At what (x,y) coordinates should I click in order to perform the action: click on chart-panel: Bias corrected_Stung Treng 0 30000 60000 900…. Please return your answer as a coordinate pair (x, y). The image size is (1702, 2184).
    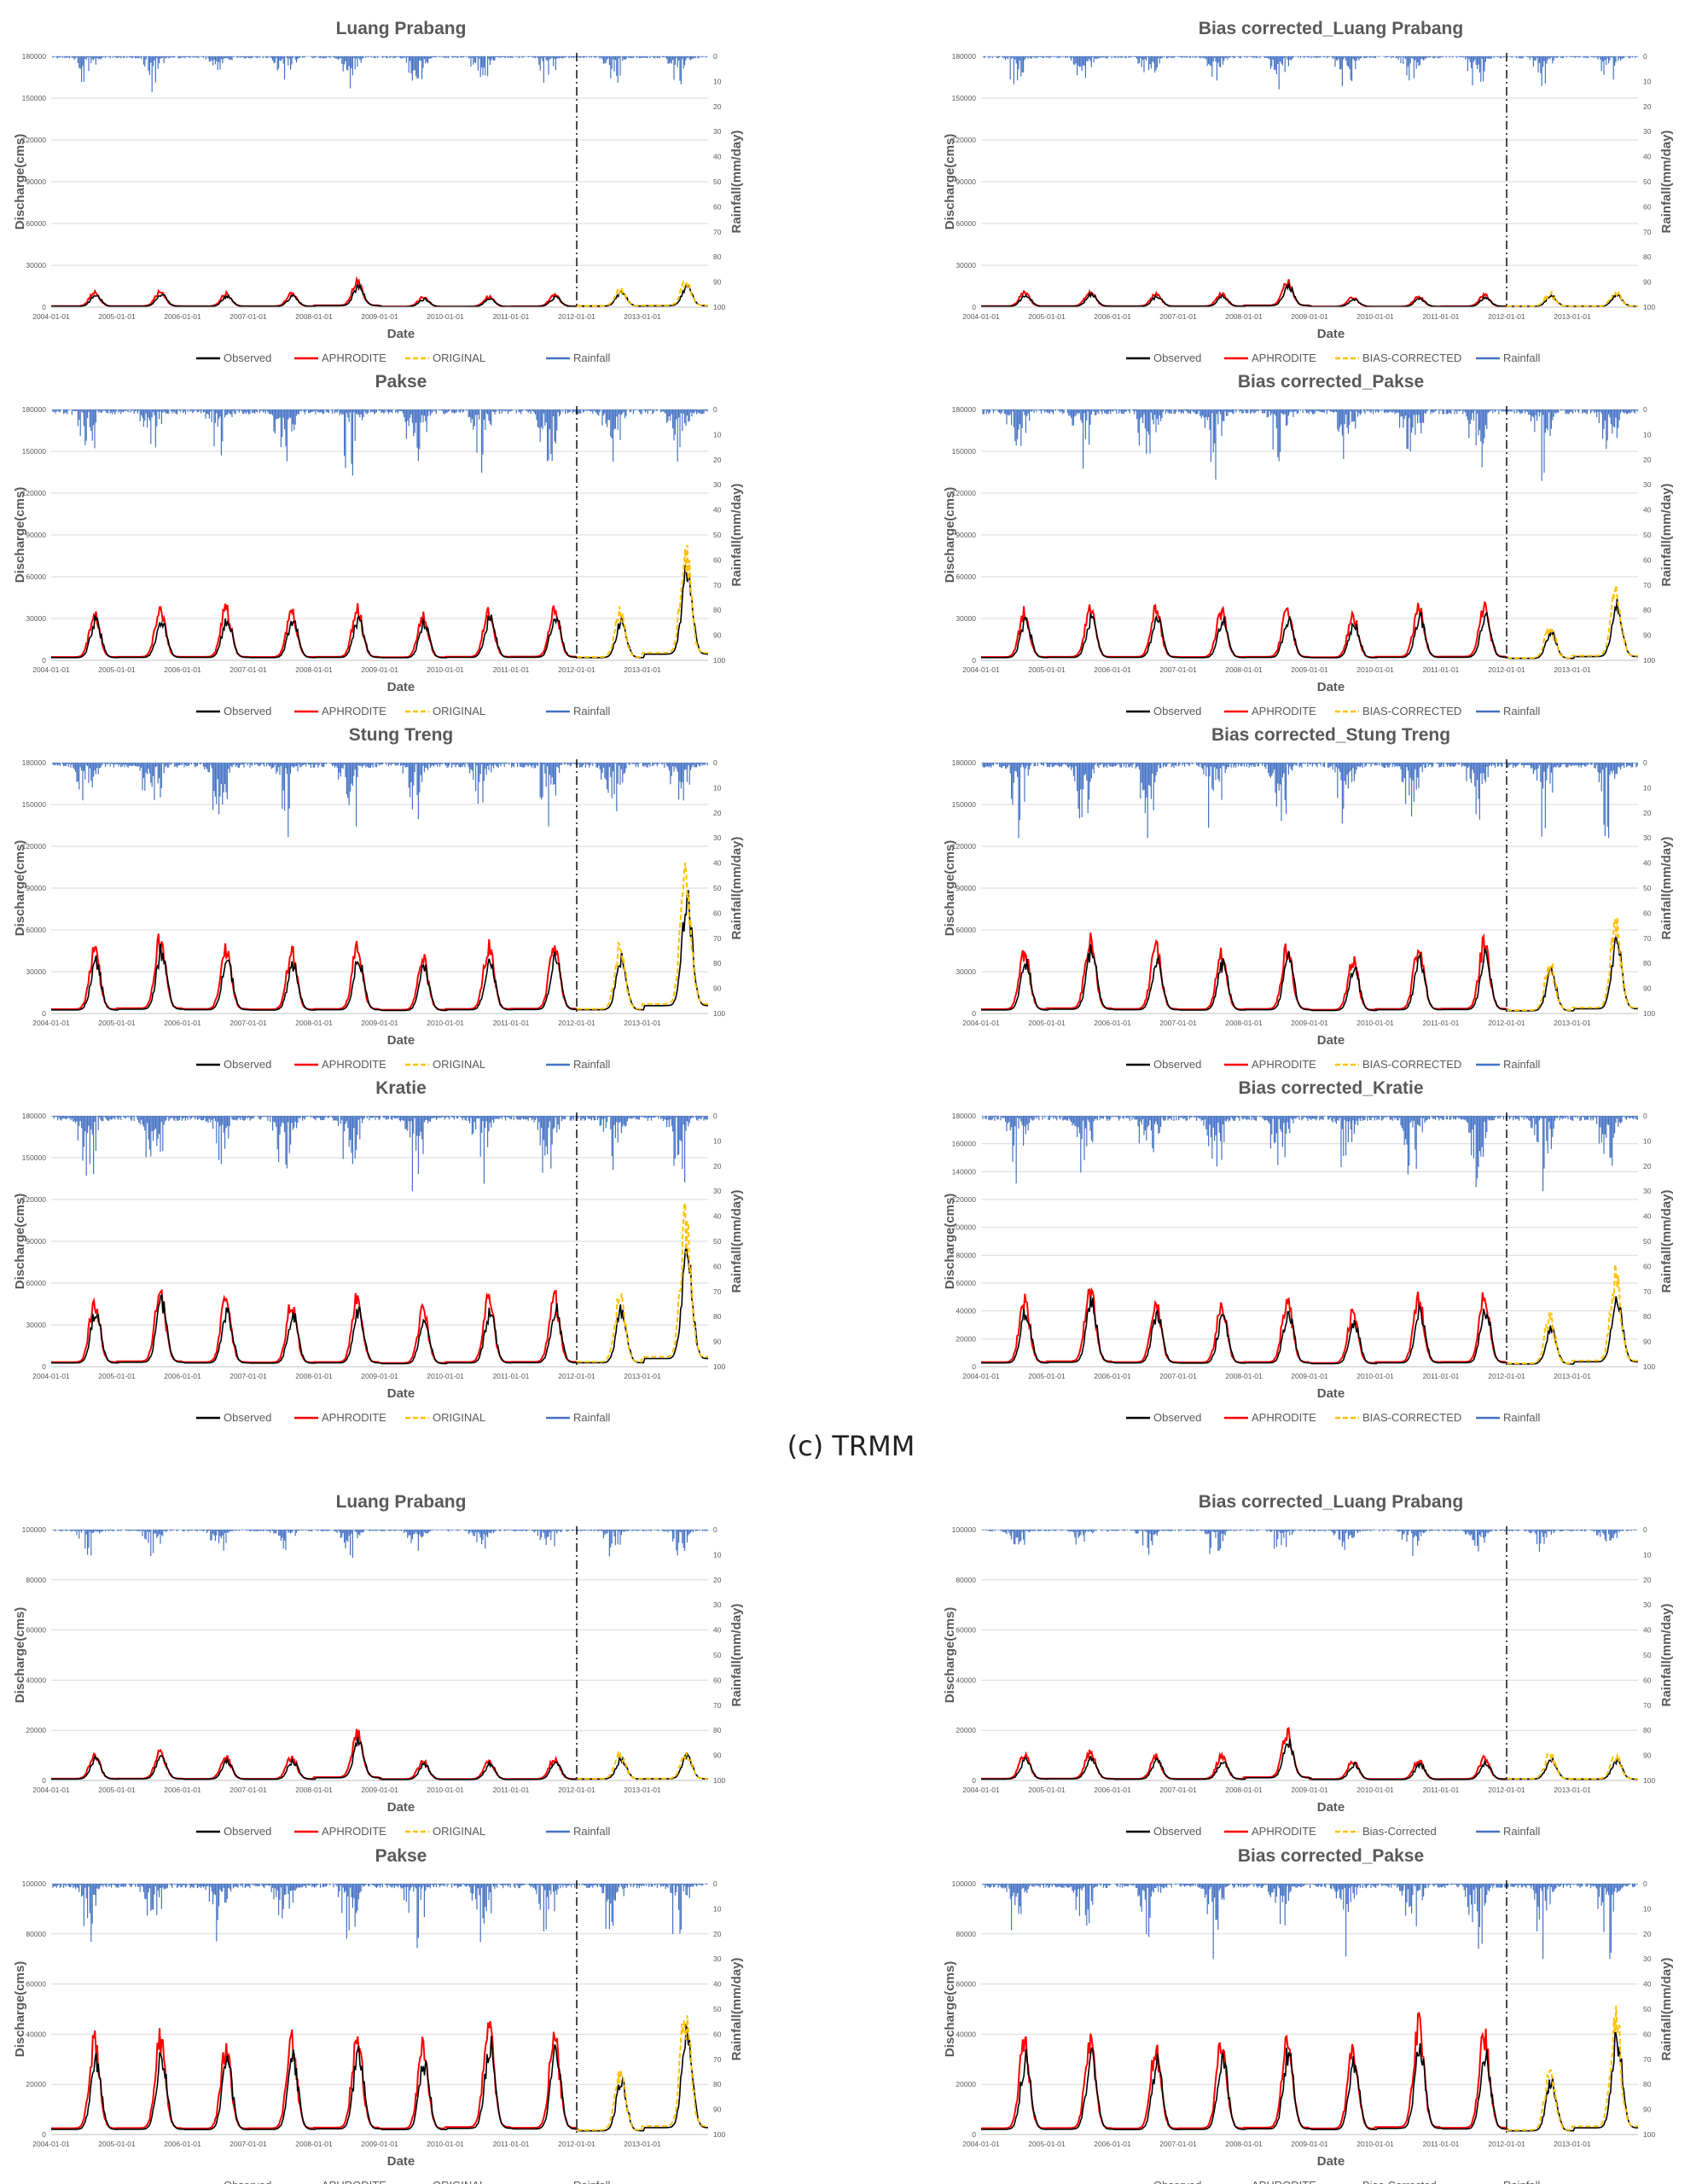
    Looking at the image, I should click on (1314, 892).